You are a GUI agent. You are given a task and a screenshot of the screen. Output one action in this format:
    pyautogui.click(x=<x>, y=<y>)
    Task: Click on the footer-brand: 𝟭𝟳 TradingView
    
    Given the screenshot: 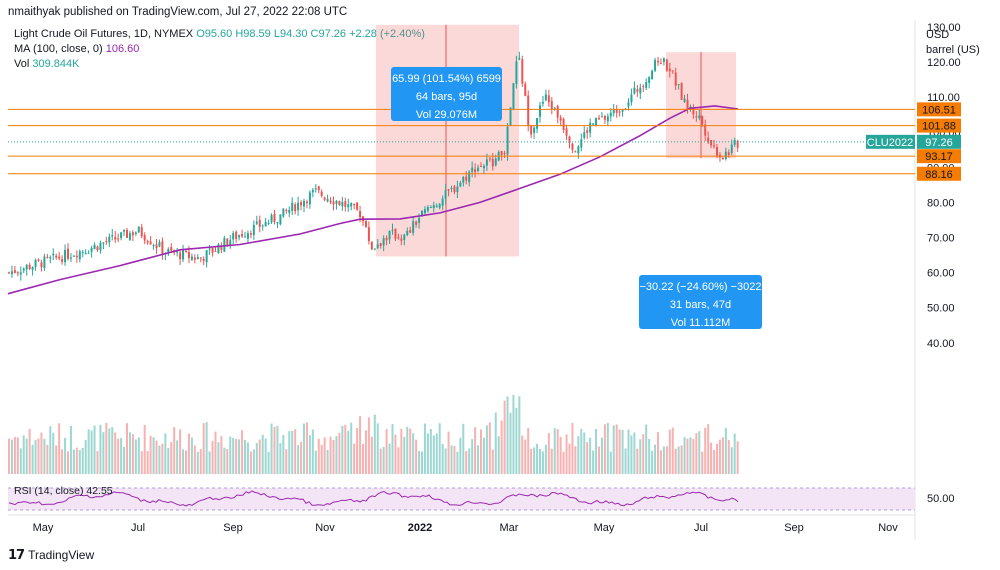 What is the action you would take?
    pyautogui.click(x=51, y=555)
    